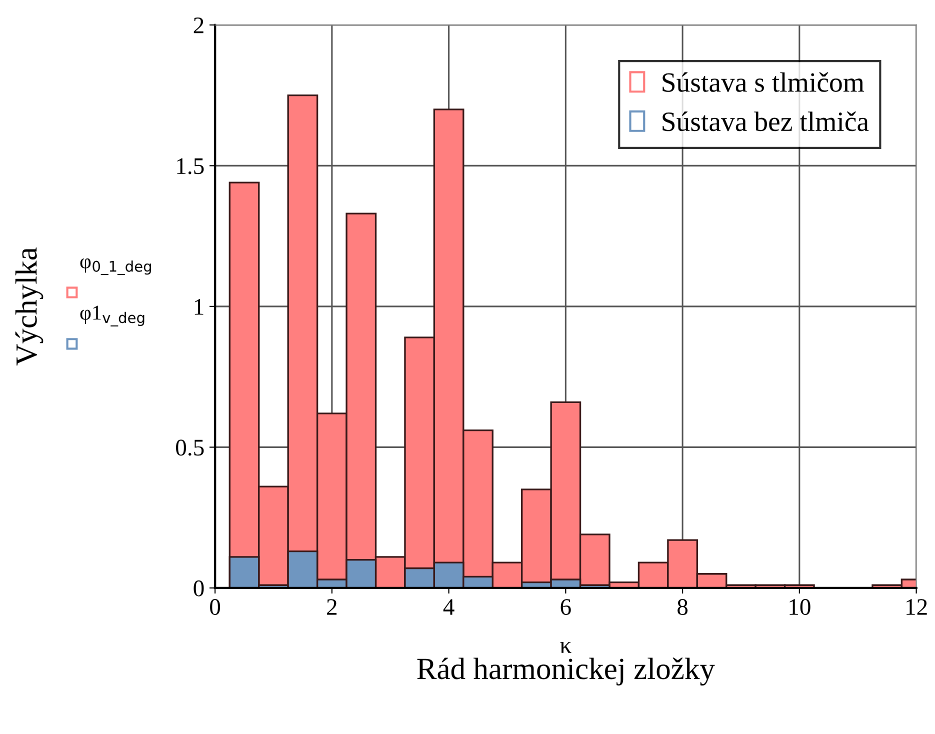 The image size is (935, 734). I want to click on text: φ$_{0_1_deg}$, so click(115, 267).